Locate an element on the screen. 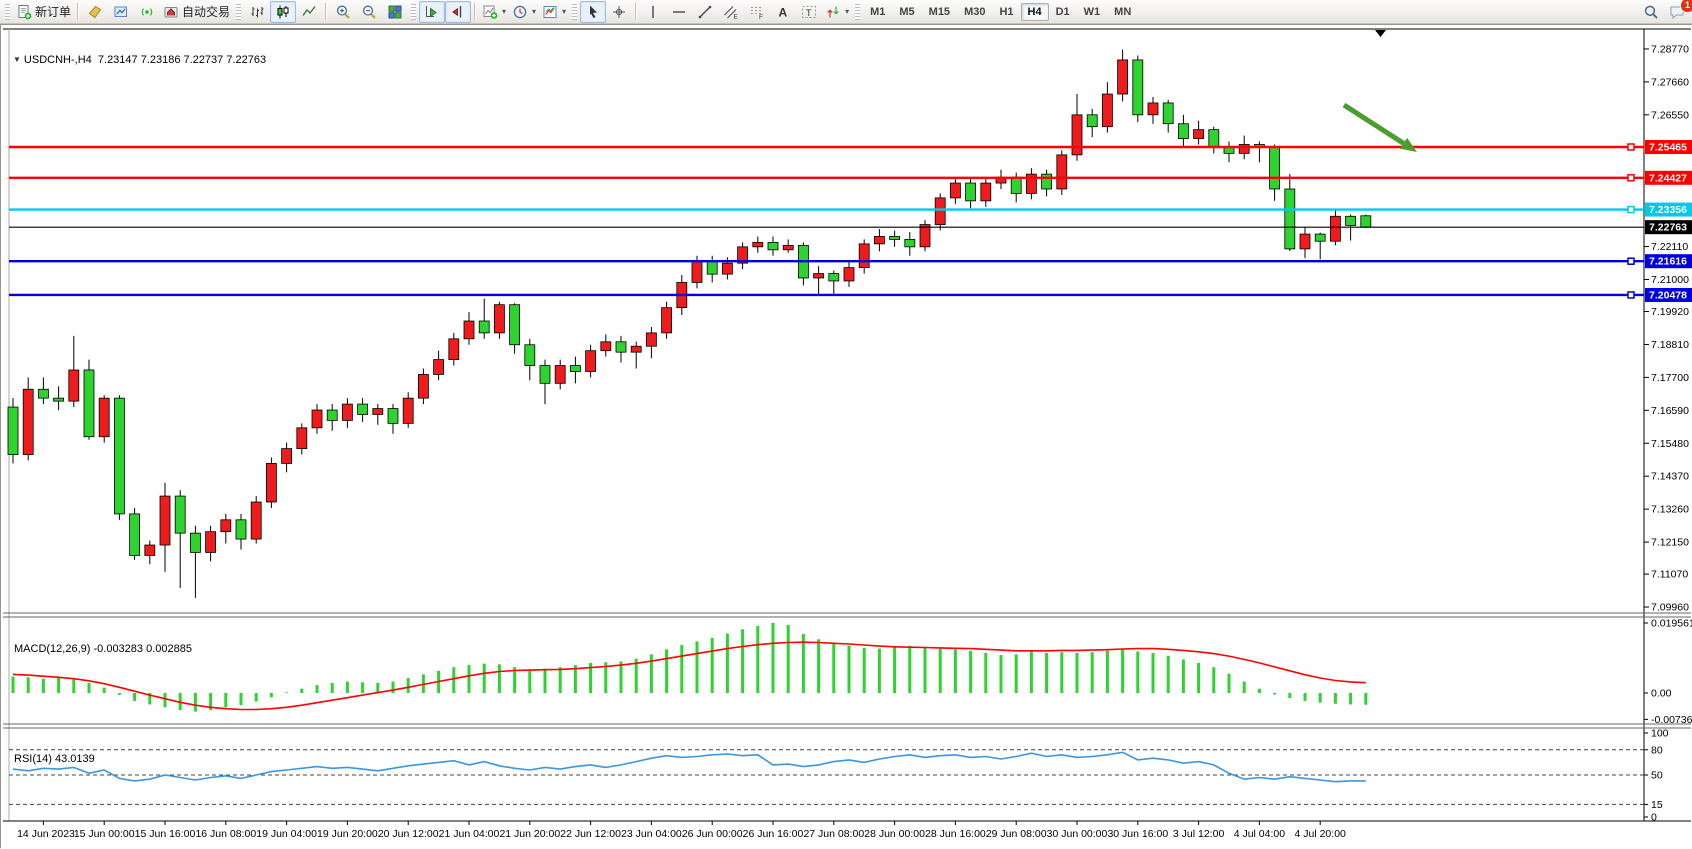  equidistant-channel-button: E is located at coordinates (731, 12).